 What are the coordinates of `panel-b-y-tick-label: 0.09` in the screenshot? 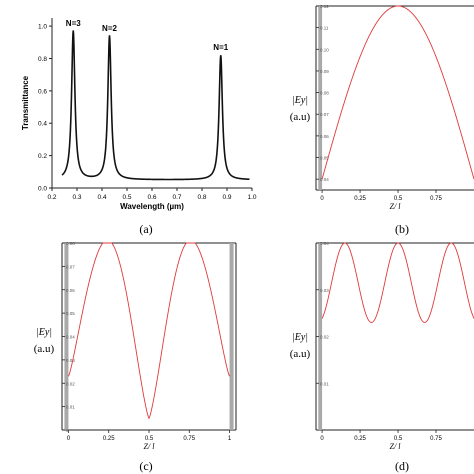 It's located at (324, 71).